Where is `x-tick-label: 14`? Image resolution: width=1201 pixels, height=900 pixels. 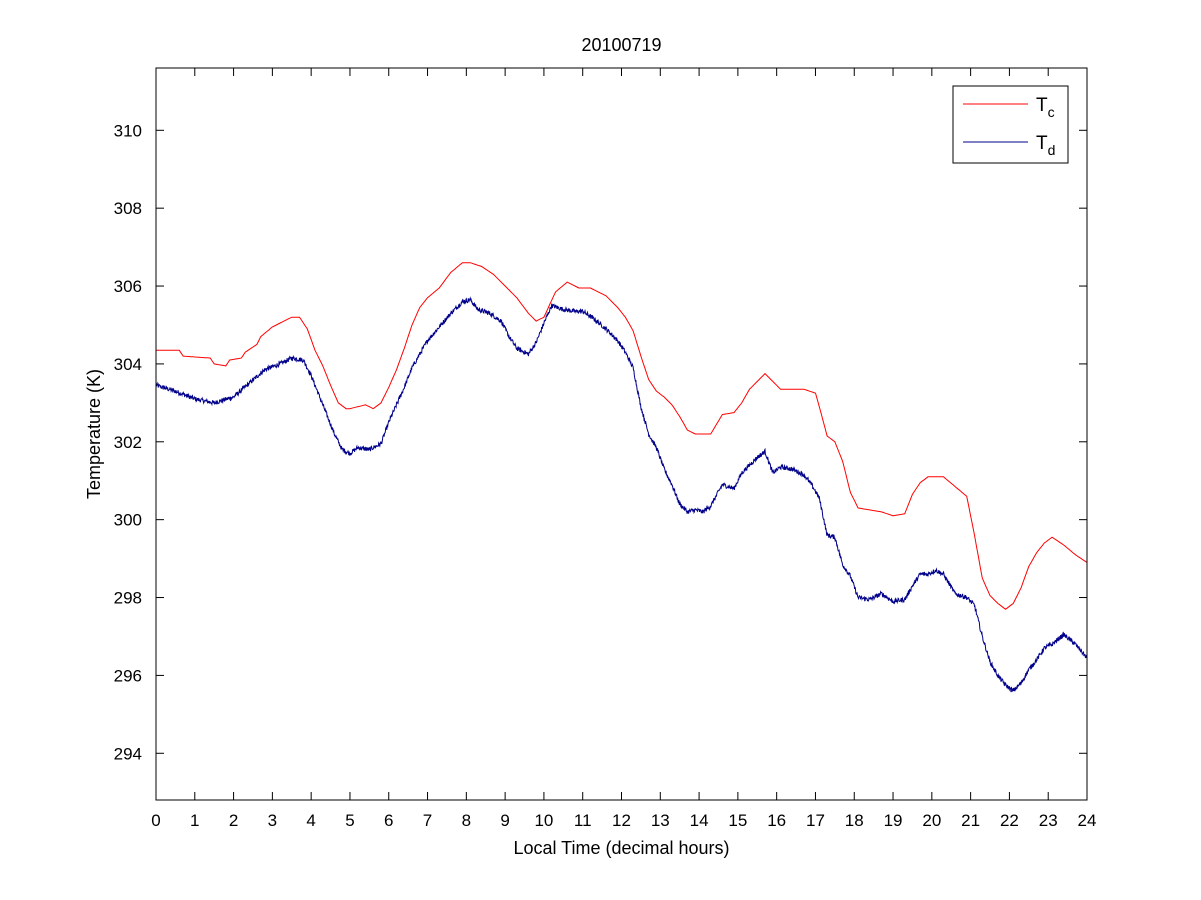
x-tick-label: 14 is located at coordinates (699, 820).